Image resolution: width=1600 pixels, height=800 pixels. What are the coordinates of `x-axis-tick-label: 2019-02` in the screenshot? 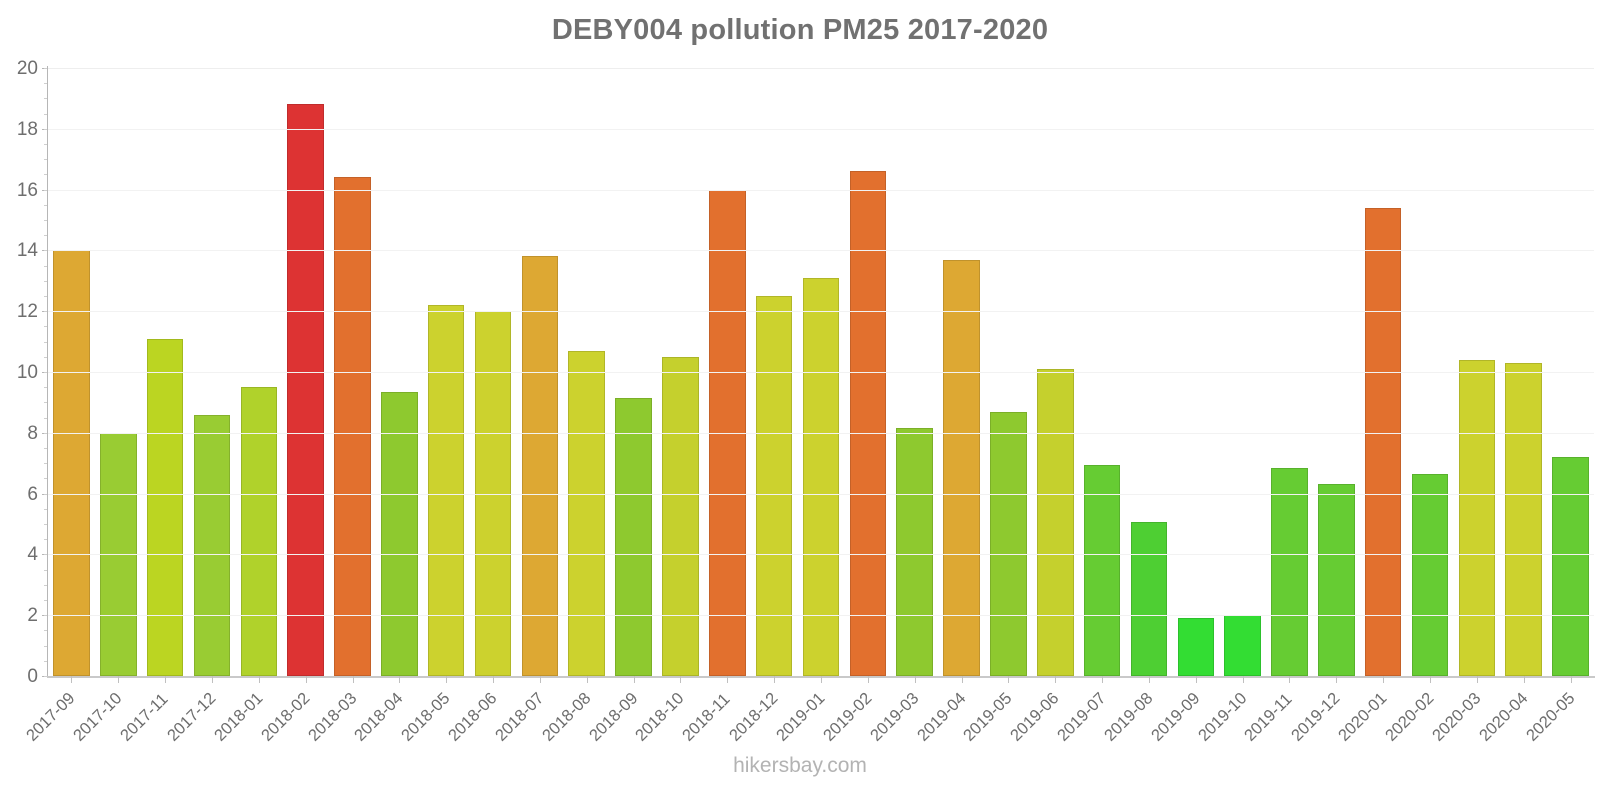 It's located at (847, 717).